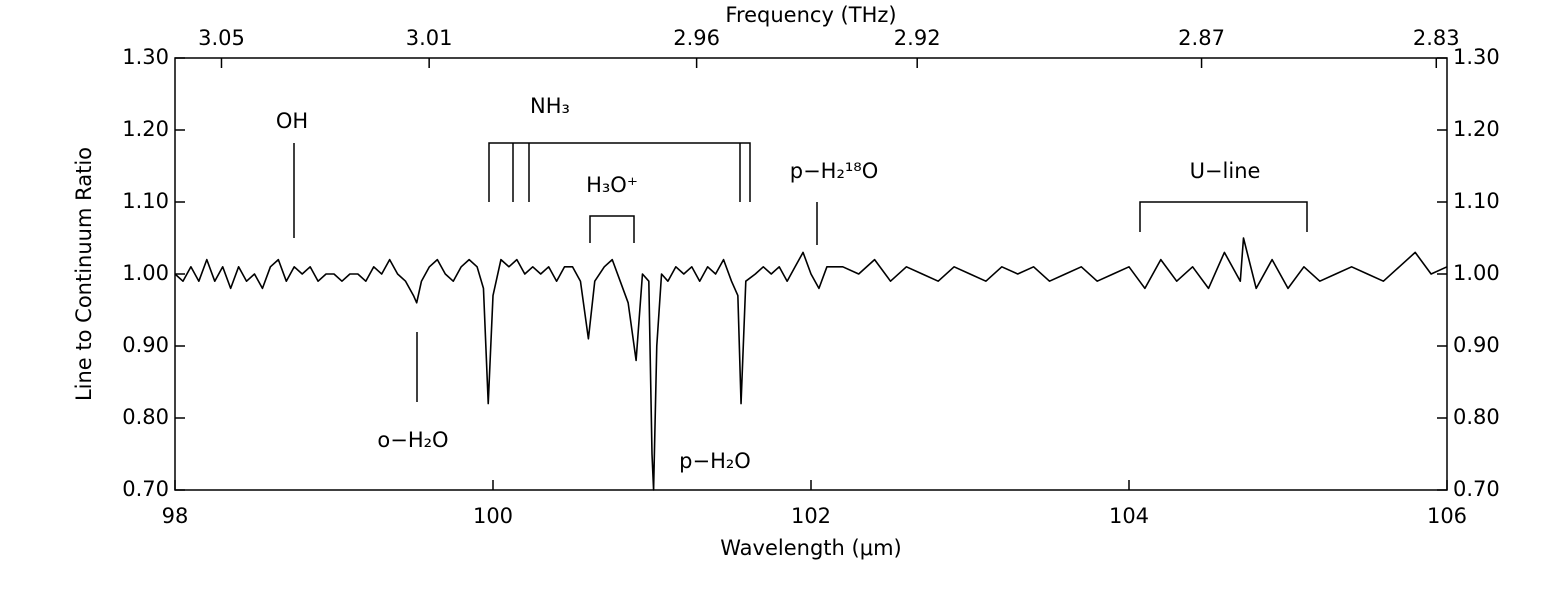  I want to click on y-tick-label: 1.00, so click(145, 273).